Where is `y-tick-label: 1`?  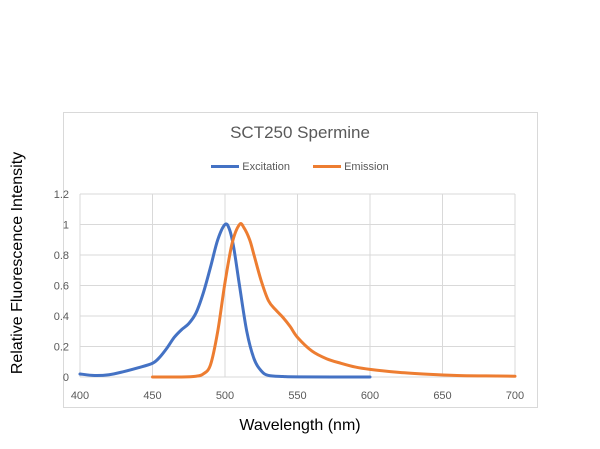 y-tick-label: 1 is located at coordinates (66, 226).